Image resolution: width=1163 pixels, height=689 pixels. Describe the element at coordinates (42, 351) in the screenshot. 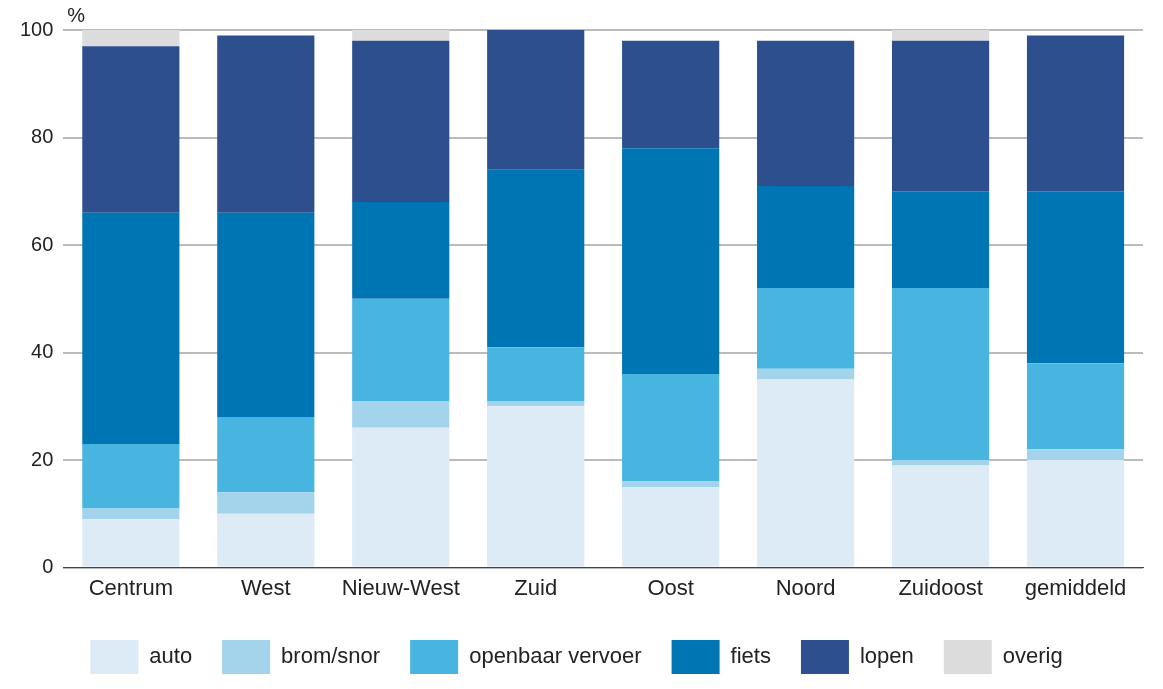

I see `y-tick-label: 40` at that location.